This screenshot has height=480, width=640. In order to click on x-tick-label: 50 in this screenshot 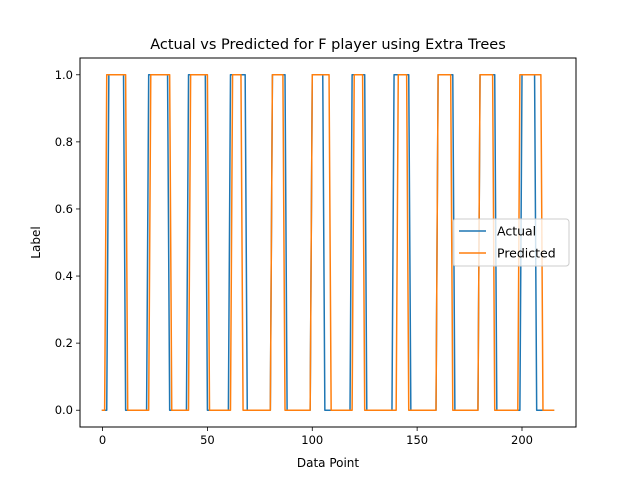, I will do `click(207, 440)`.